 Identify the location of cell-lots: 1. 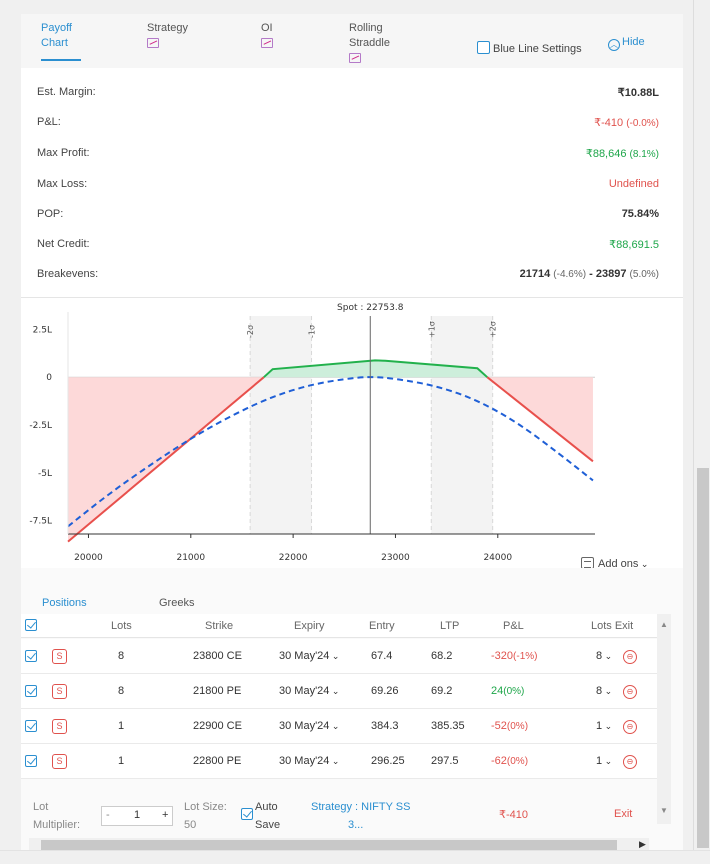
(121, 726).